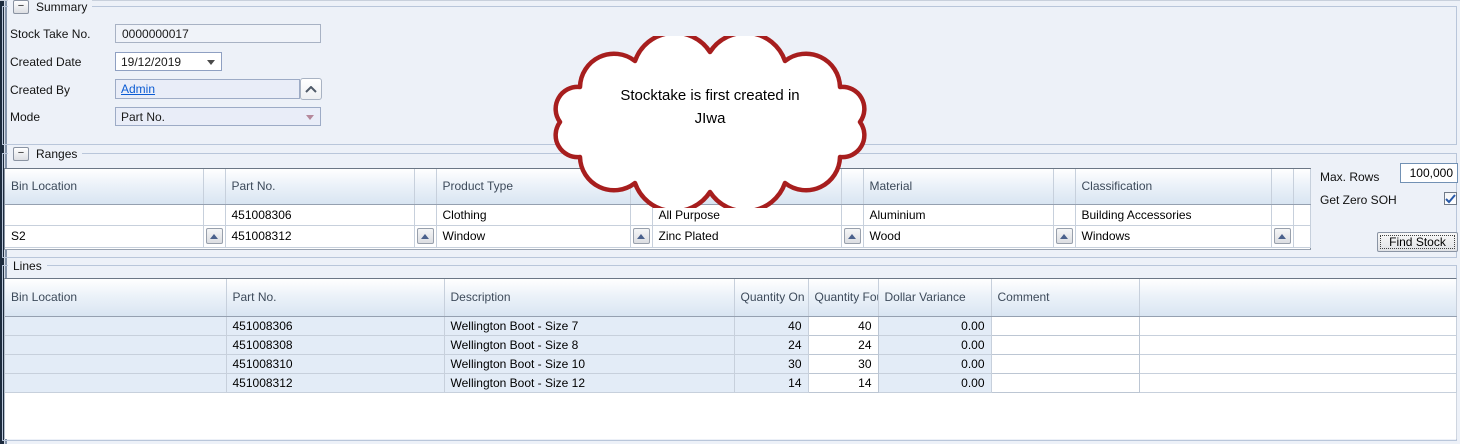 The height and width of the screenshot is (444, 1460). I want to click on lines-col-part-no: Part No., so click(335, 298).